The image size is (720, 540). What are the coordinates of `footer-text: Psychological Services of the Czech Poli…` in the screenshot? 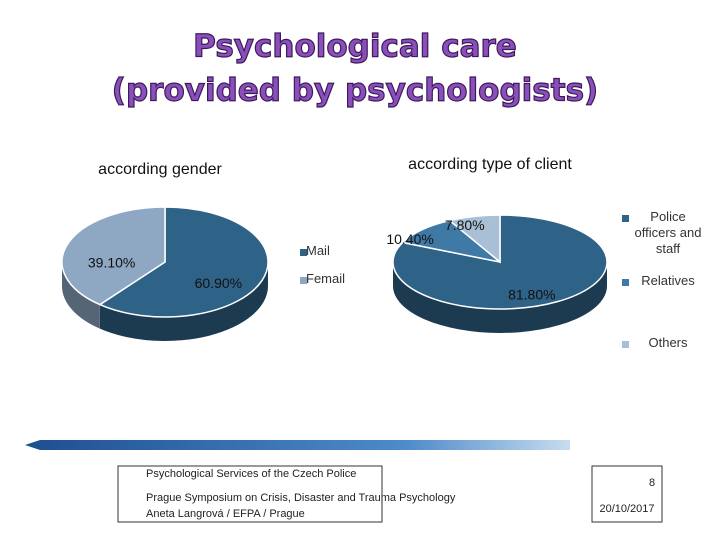 It's located at (251, 474).